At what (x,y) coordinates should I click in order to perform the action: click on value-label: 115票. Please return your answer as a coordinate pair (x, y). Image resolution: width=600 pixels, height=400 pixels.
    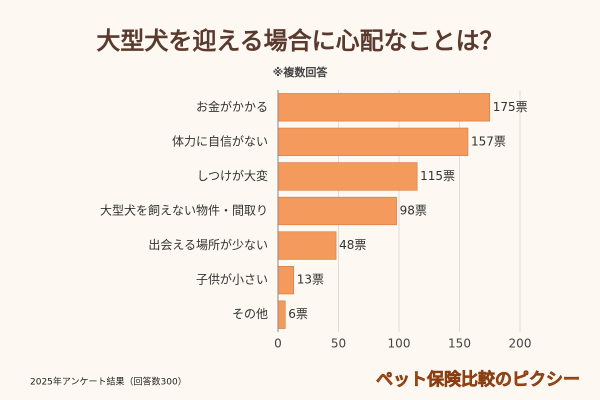
    Looking at the image, I should click on (437, 176).